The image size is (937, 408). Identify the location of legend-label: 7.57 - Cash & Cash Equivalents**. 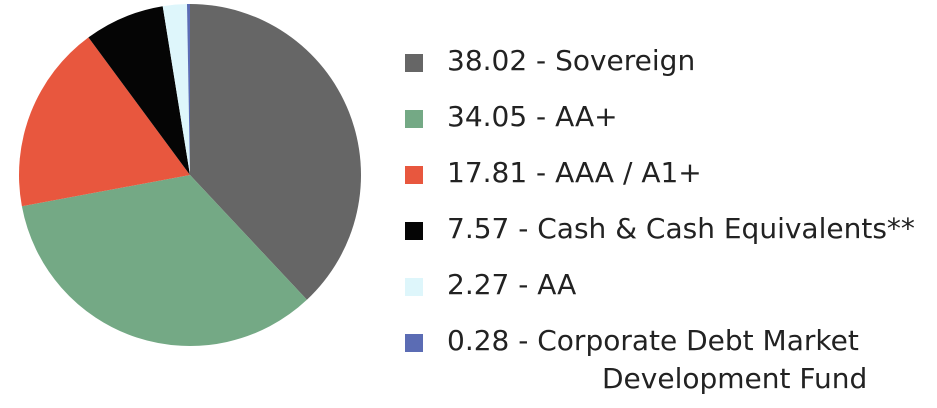
(681, 228).